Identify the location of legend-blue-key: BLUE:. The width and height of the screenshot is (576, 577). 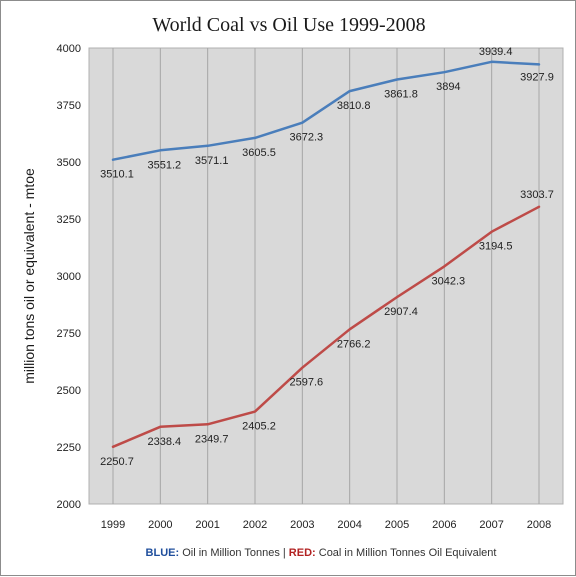
(163, 553).